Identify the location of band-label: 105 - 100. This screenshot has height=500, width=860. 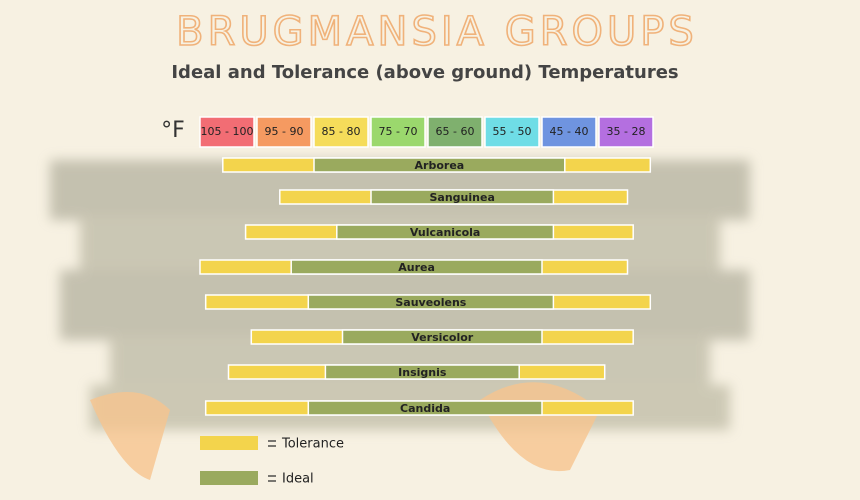
(227, 131).